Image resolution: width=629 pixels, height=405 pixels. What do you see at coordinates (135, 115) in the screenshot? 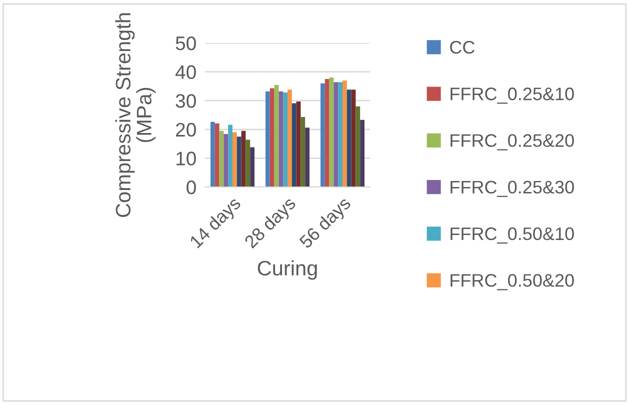
I see `y-axis-title: Compressive Strength (MPa)` at bounding box center [135, 115].